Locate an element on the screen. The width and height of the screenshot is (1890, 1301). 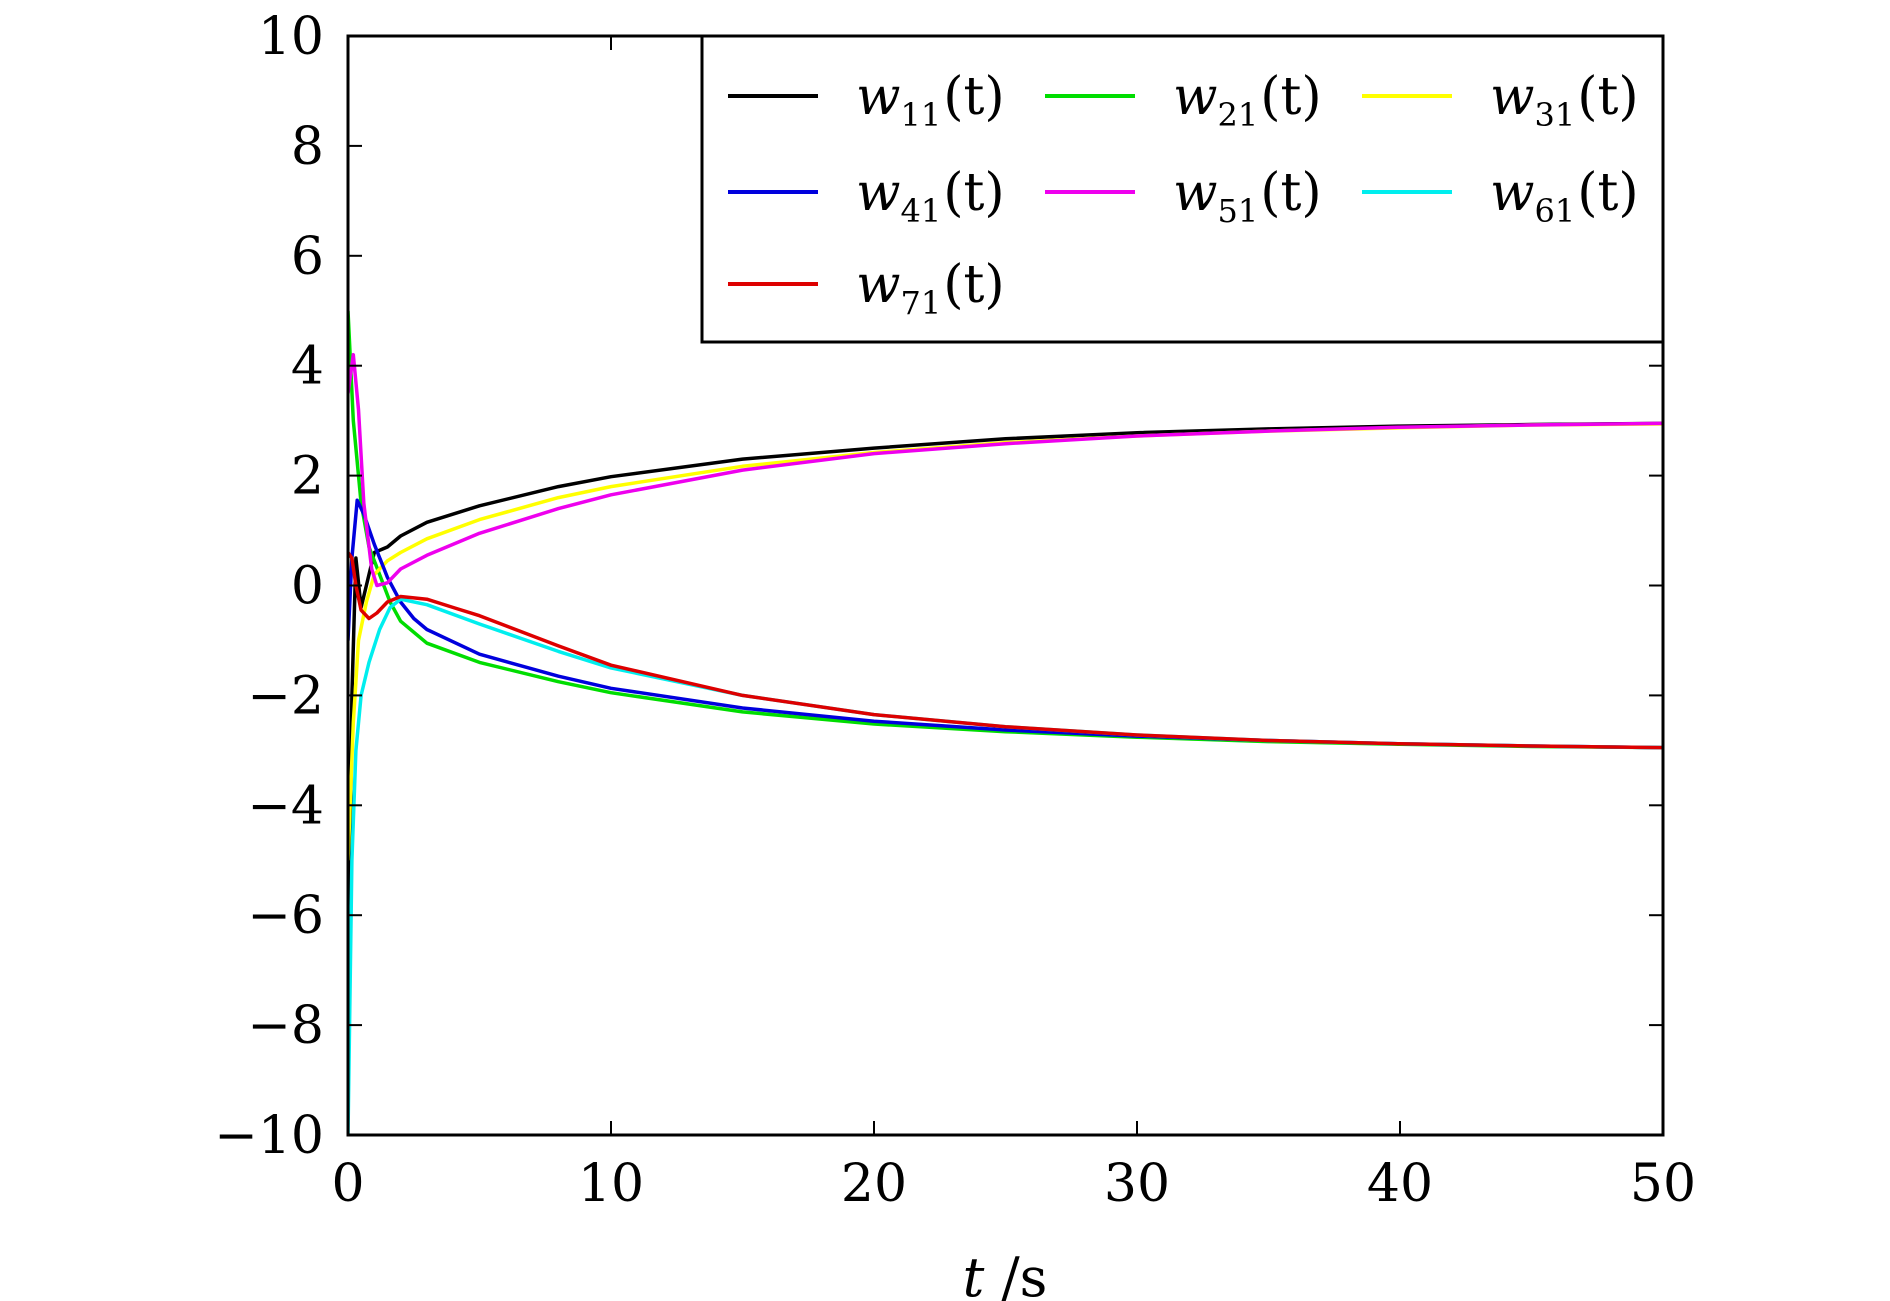
y-tick-label: 8 is located at coordinates (307, 147).